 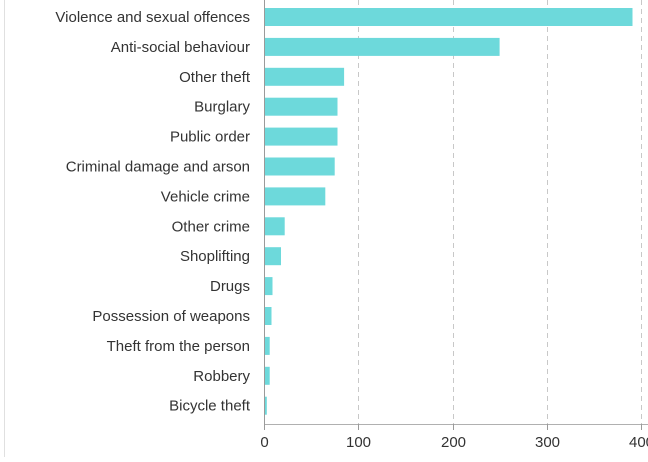 I want to click on bar-drugs, so click(x=268, y=286).